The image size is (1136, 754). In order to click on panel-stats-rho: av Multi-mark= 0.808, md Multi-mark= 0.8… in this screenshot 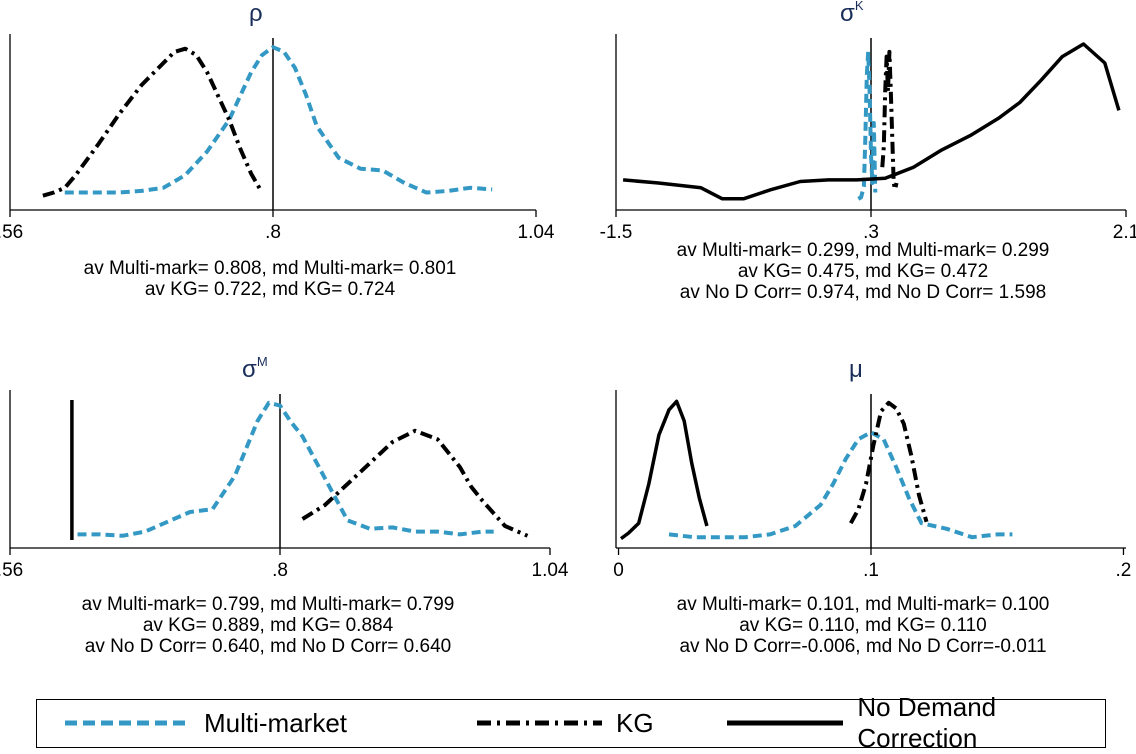, I will do `click(275, 279)`.